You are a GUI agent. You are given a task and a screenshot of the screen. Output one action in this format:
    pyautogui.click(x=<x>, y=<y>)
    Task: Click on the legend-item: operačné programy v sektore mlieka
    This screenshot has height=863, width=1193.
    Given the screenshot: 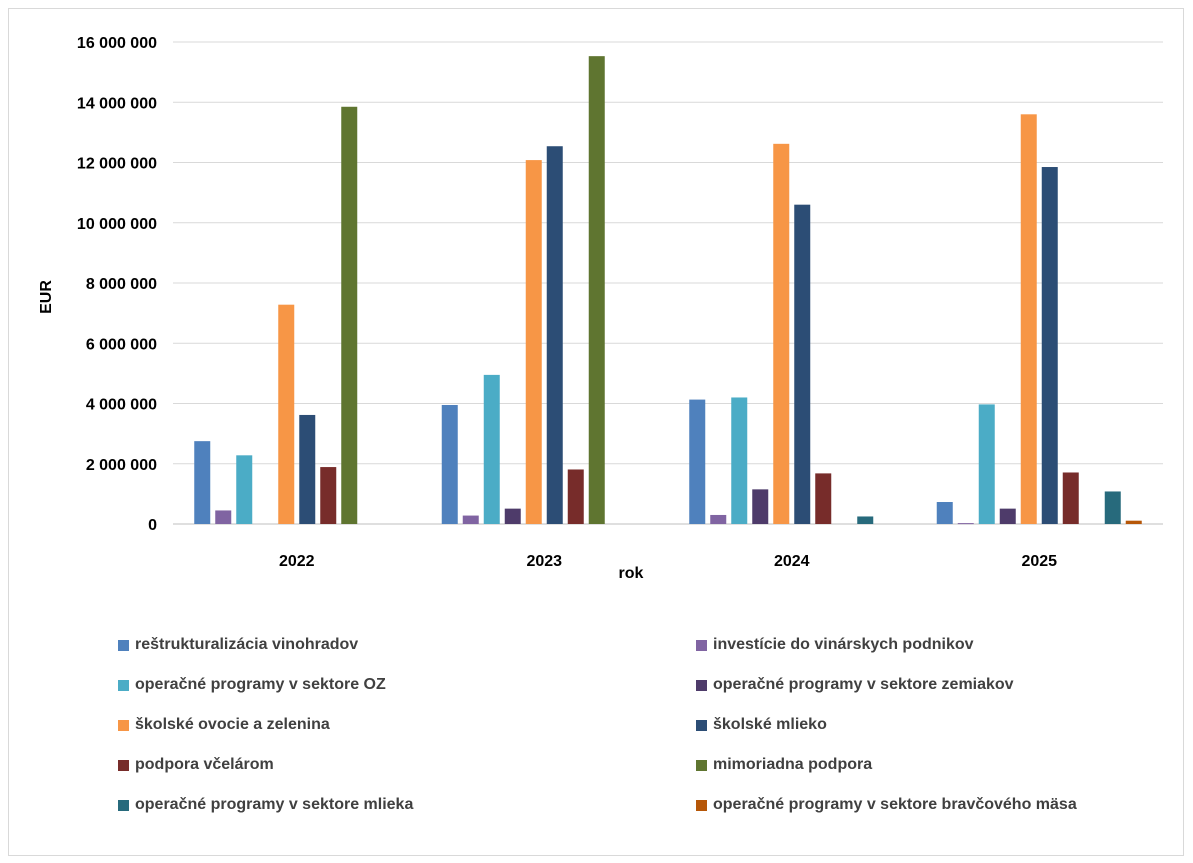 What is the action you would take?
    pyautogui.click(x=407, y=805)
    